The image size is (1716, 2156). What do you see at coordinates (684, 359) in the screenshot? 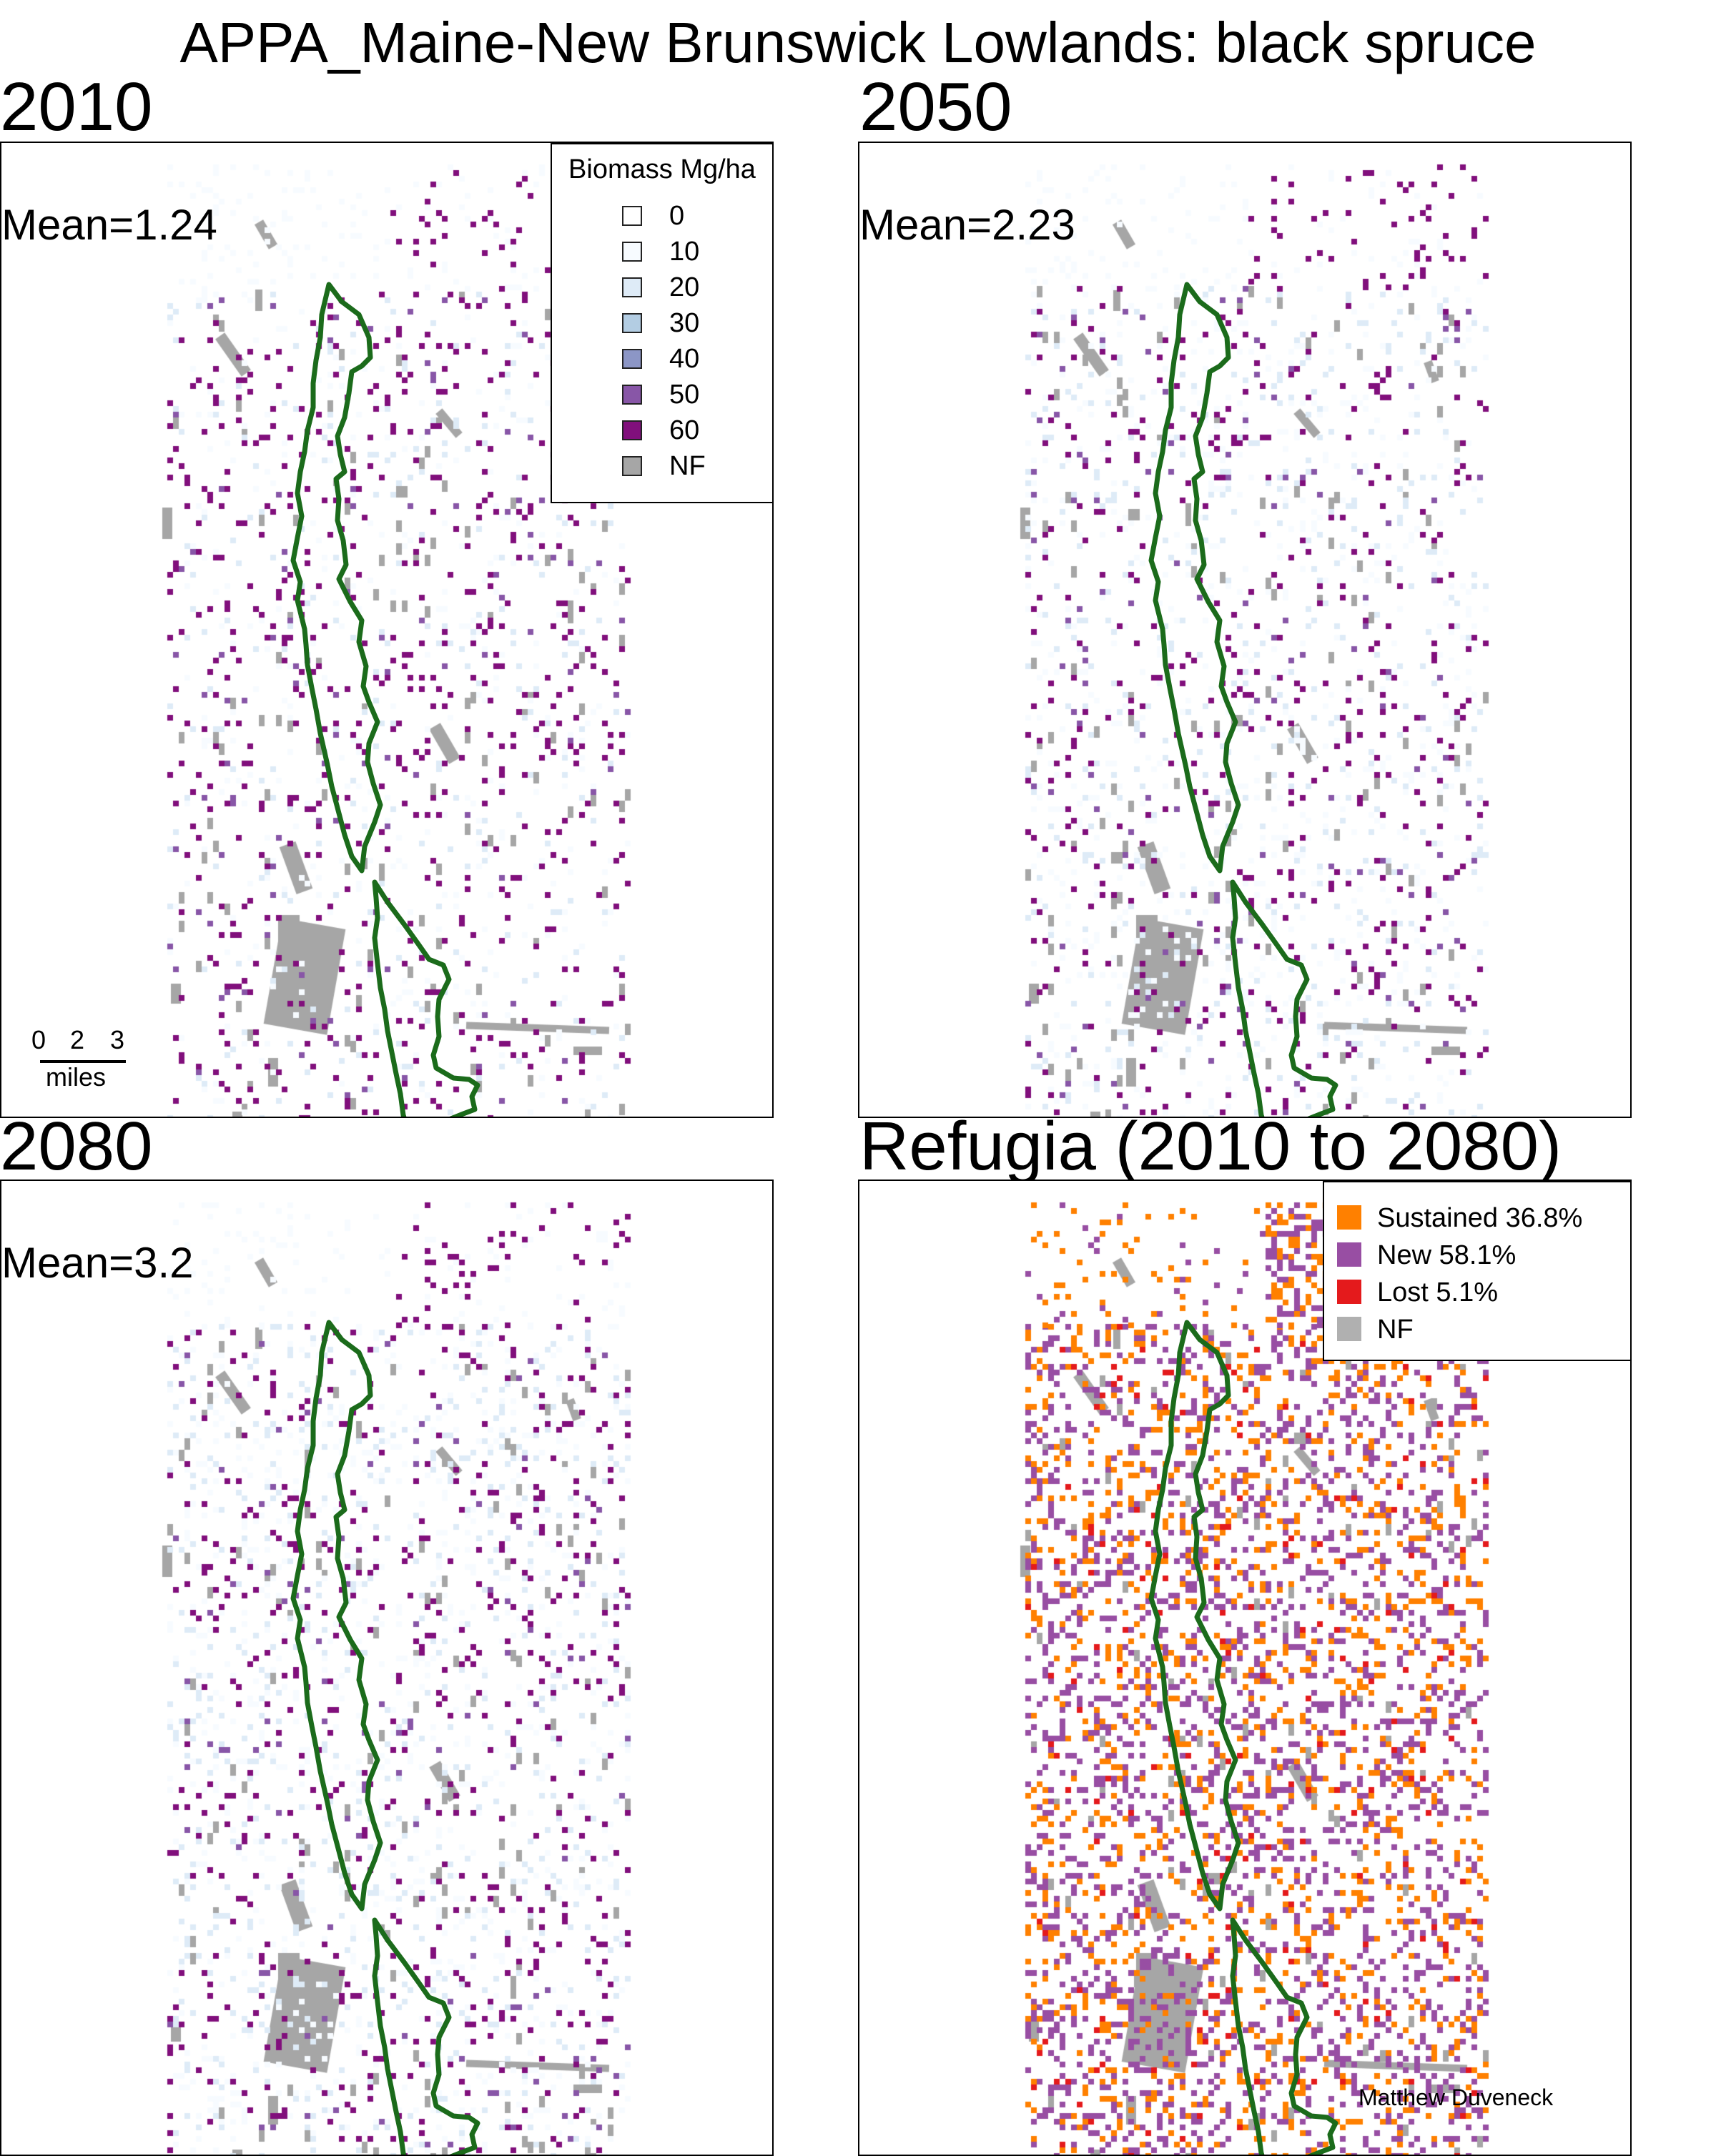
I see `biomass-legend-label: 40` at bounding box center [684, 359].